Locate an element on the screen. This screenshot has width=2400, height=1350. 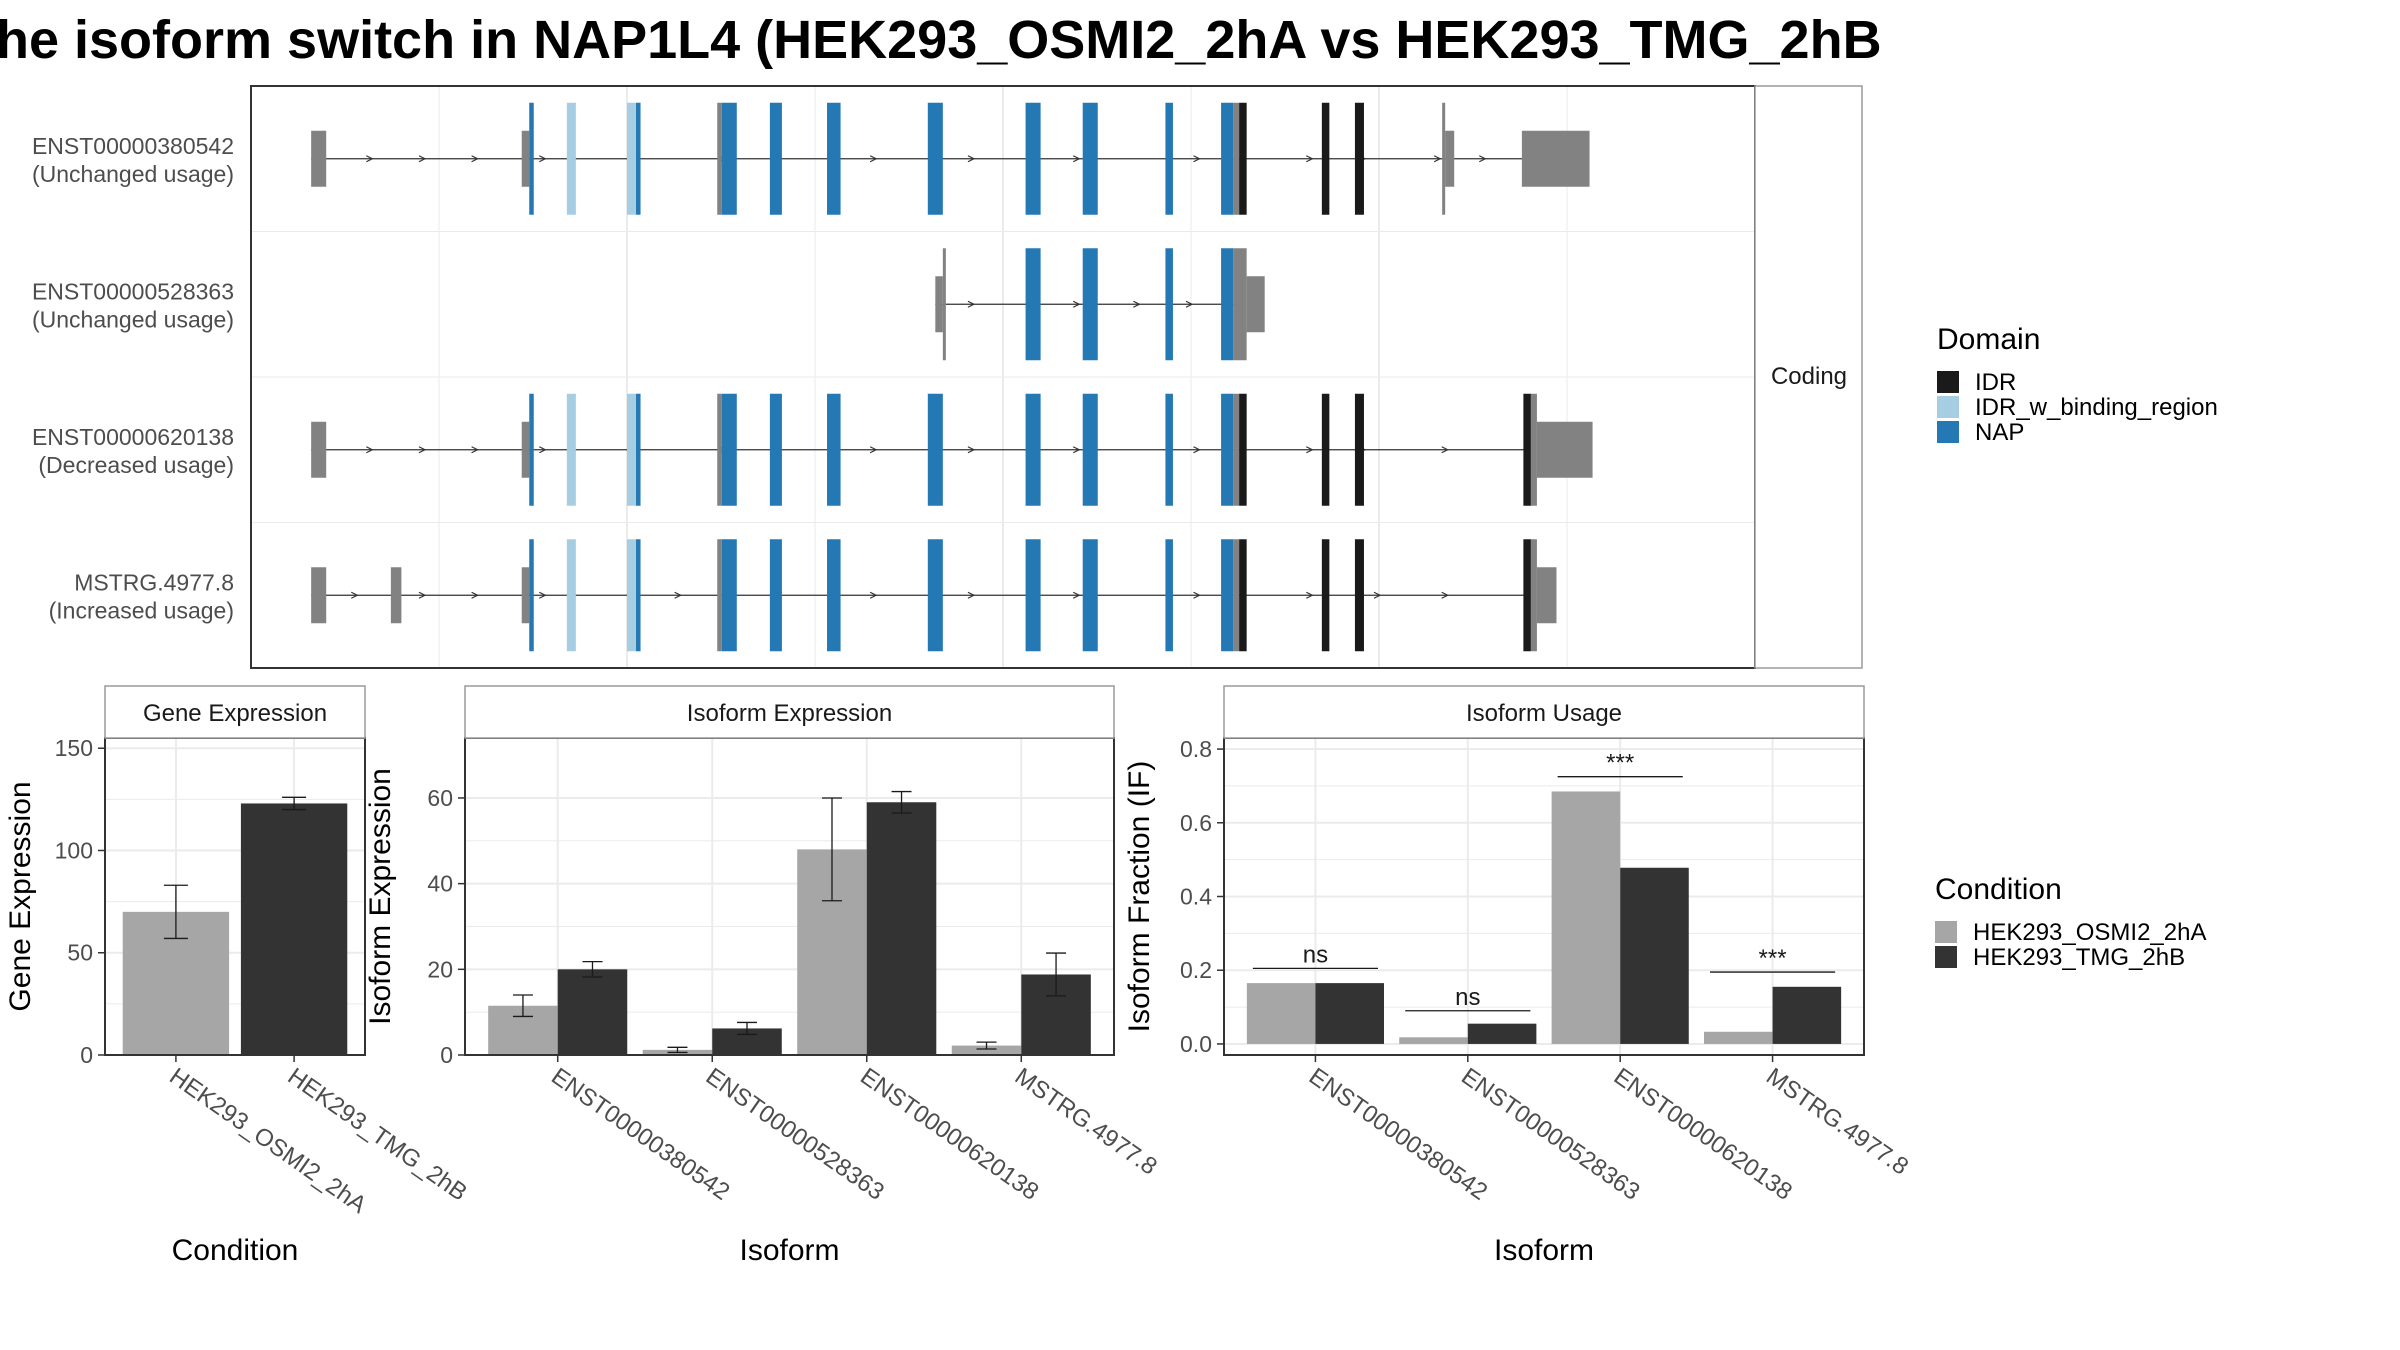
legend-item-label: IDR is located at coordinates (1995, 382).